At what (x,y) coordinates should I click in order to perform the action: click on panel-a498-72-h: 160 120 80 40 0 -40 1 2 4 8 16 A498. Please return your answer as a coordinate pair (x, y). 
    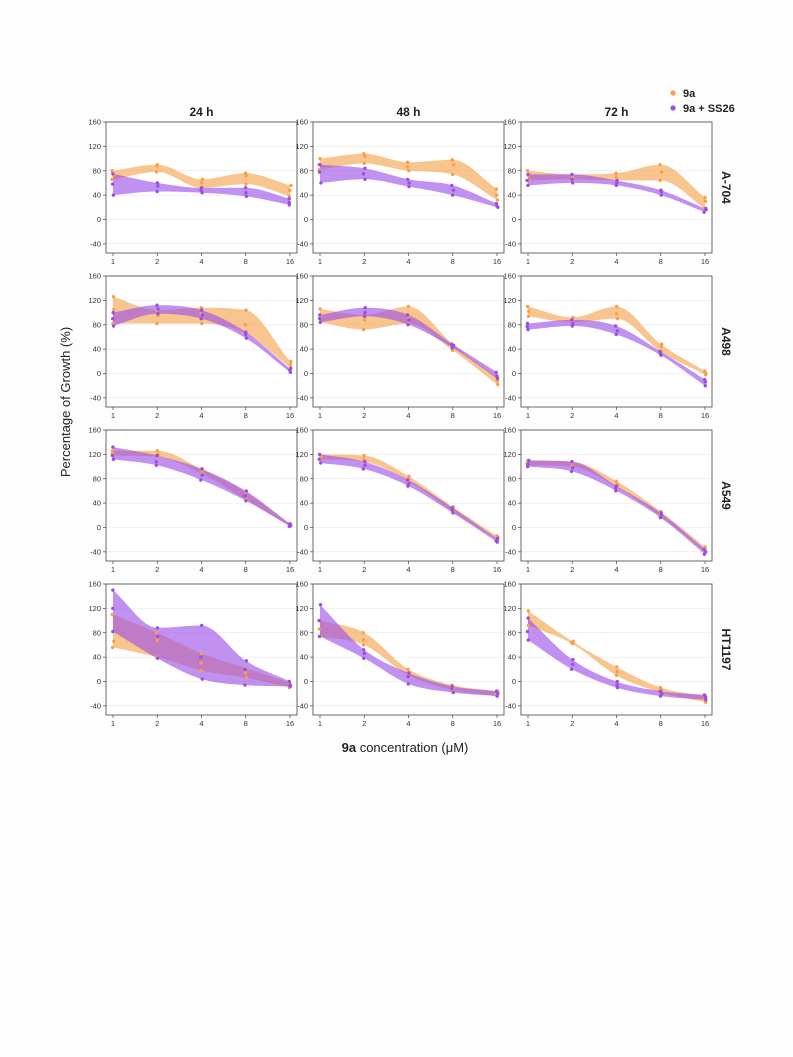
    Looking at the image, I should click on (618, 346).